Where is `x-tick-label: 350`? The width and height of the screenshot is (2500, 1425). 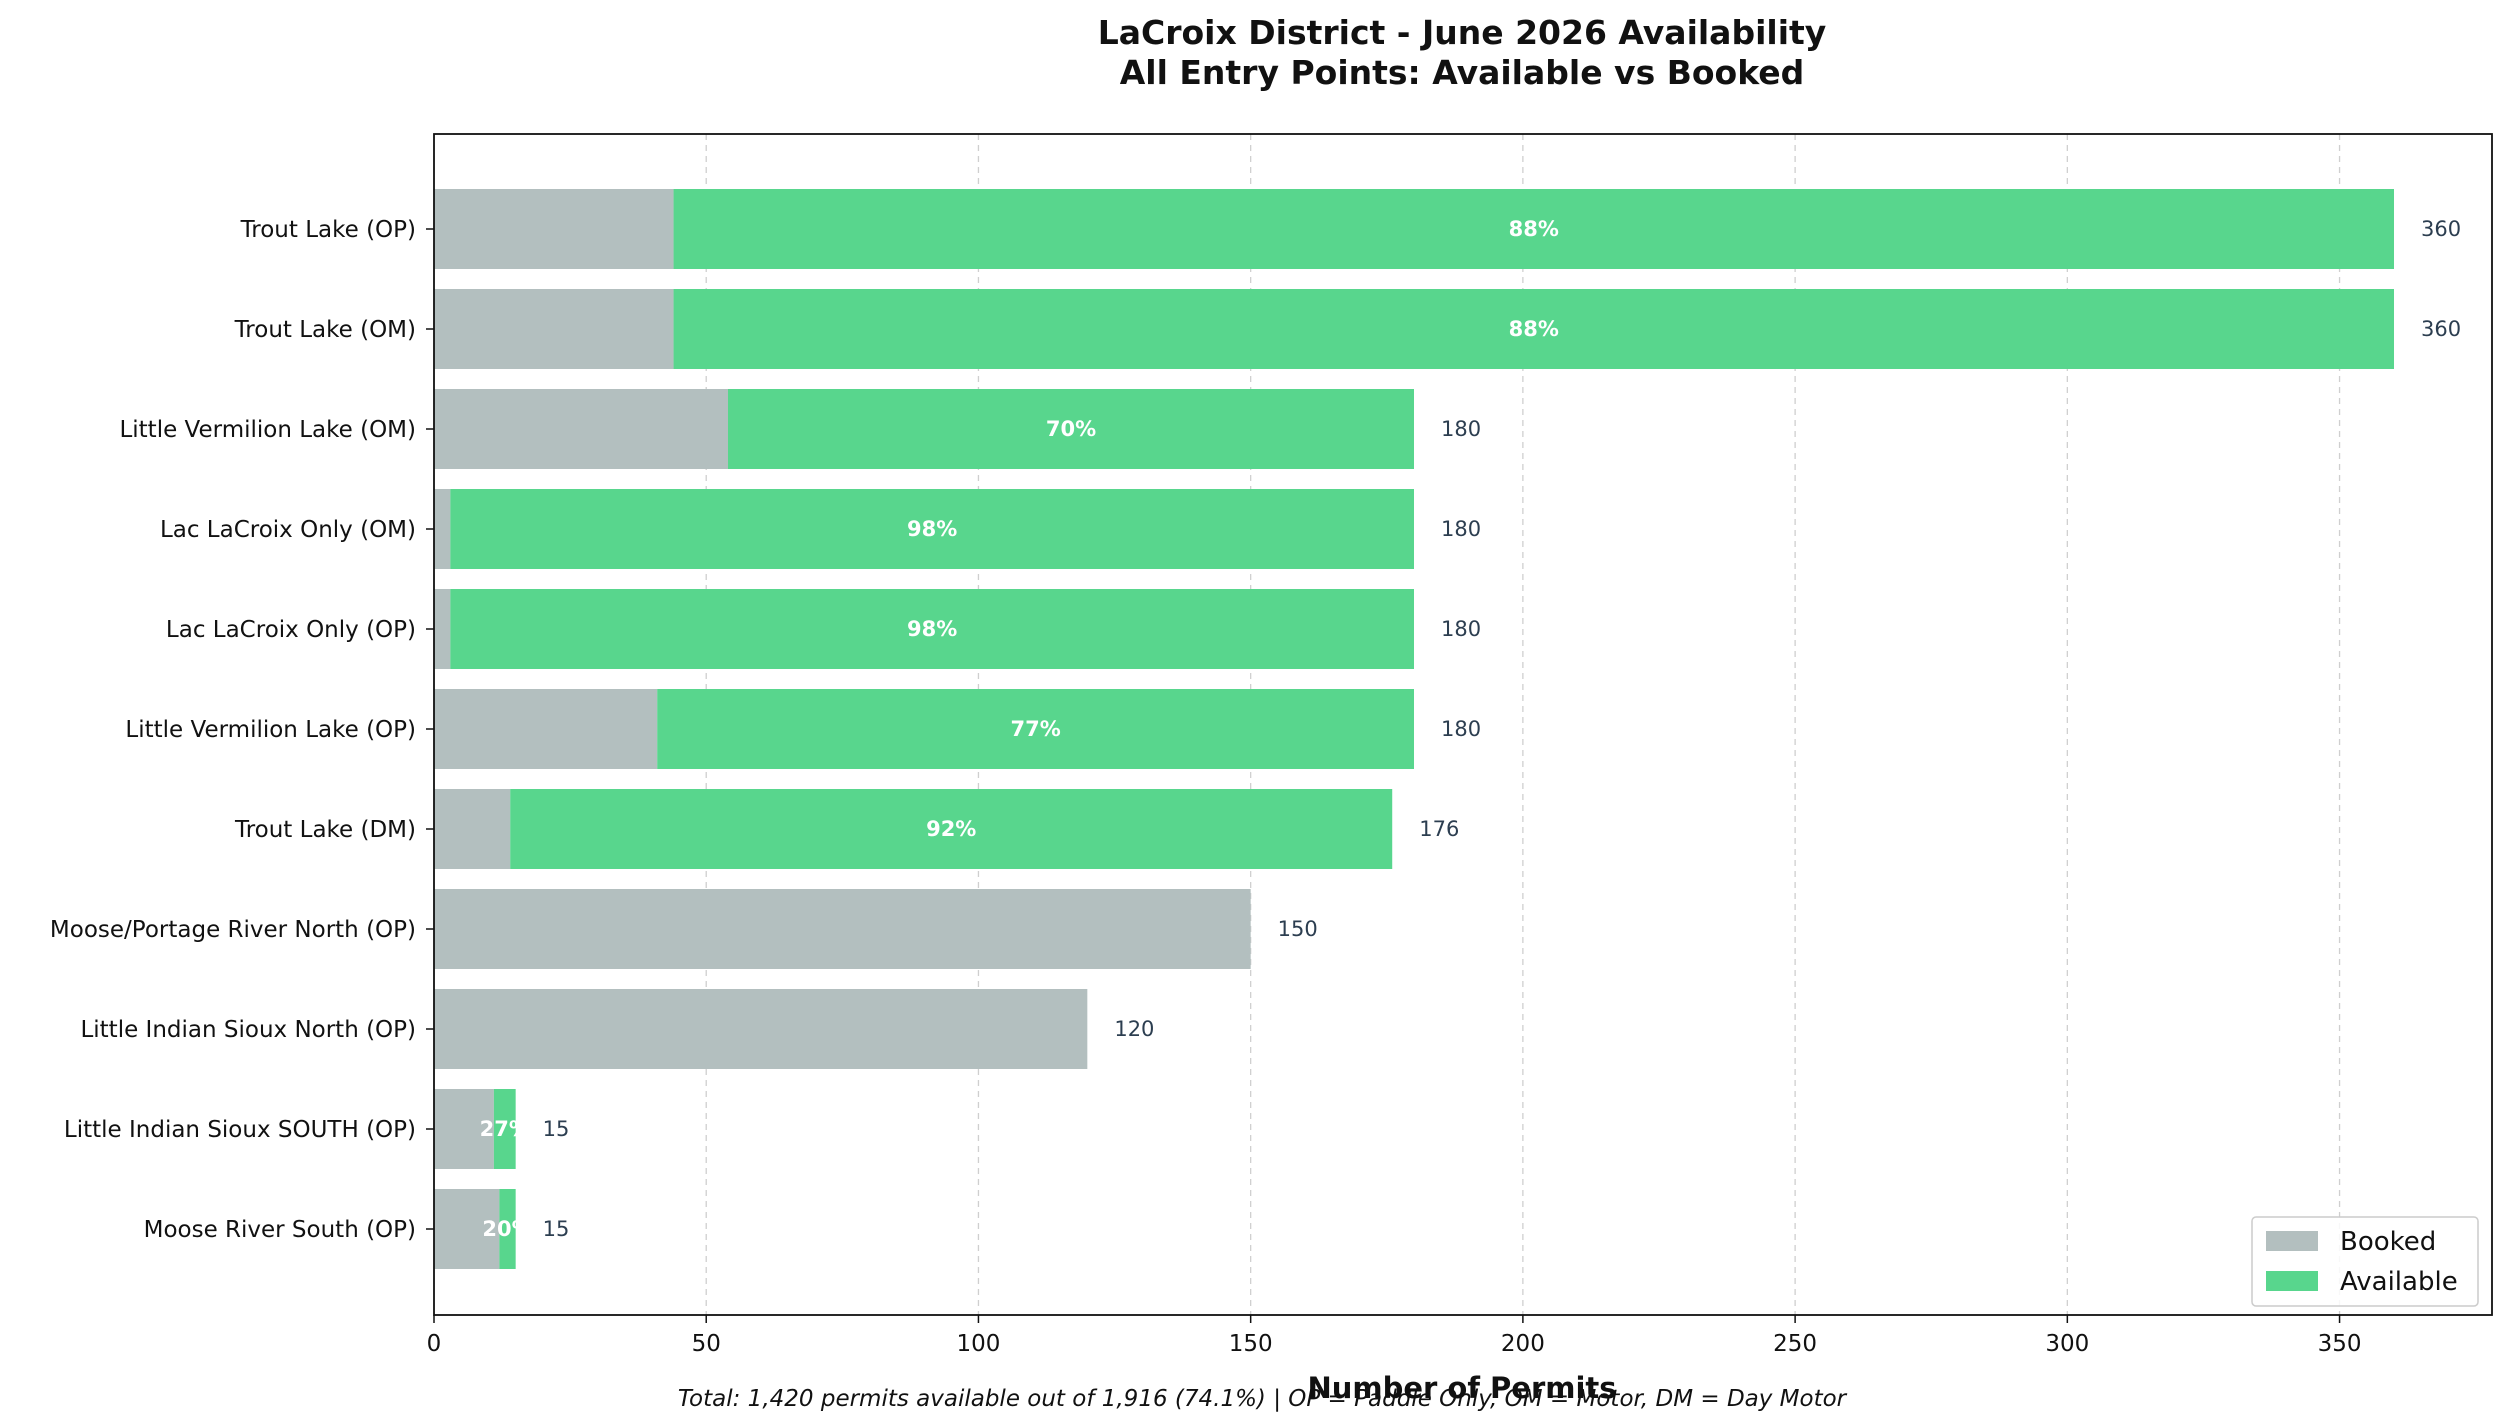 x-tick-label: 350 is located at coordinates (2340, 1344).